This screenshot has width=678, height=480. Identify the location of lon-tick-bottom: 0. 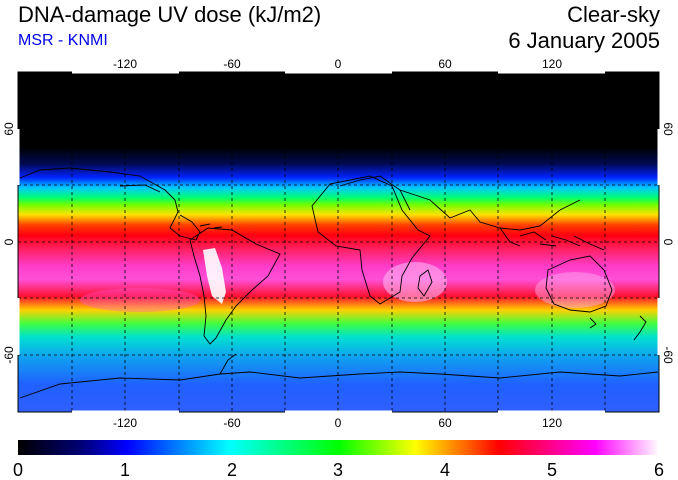
(338, 423).